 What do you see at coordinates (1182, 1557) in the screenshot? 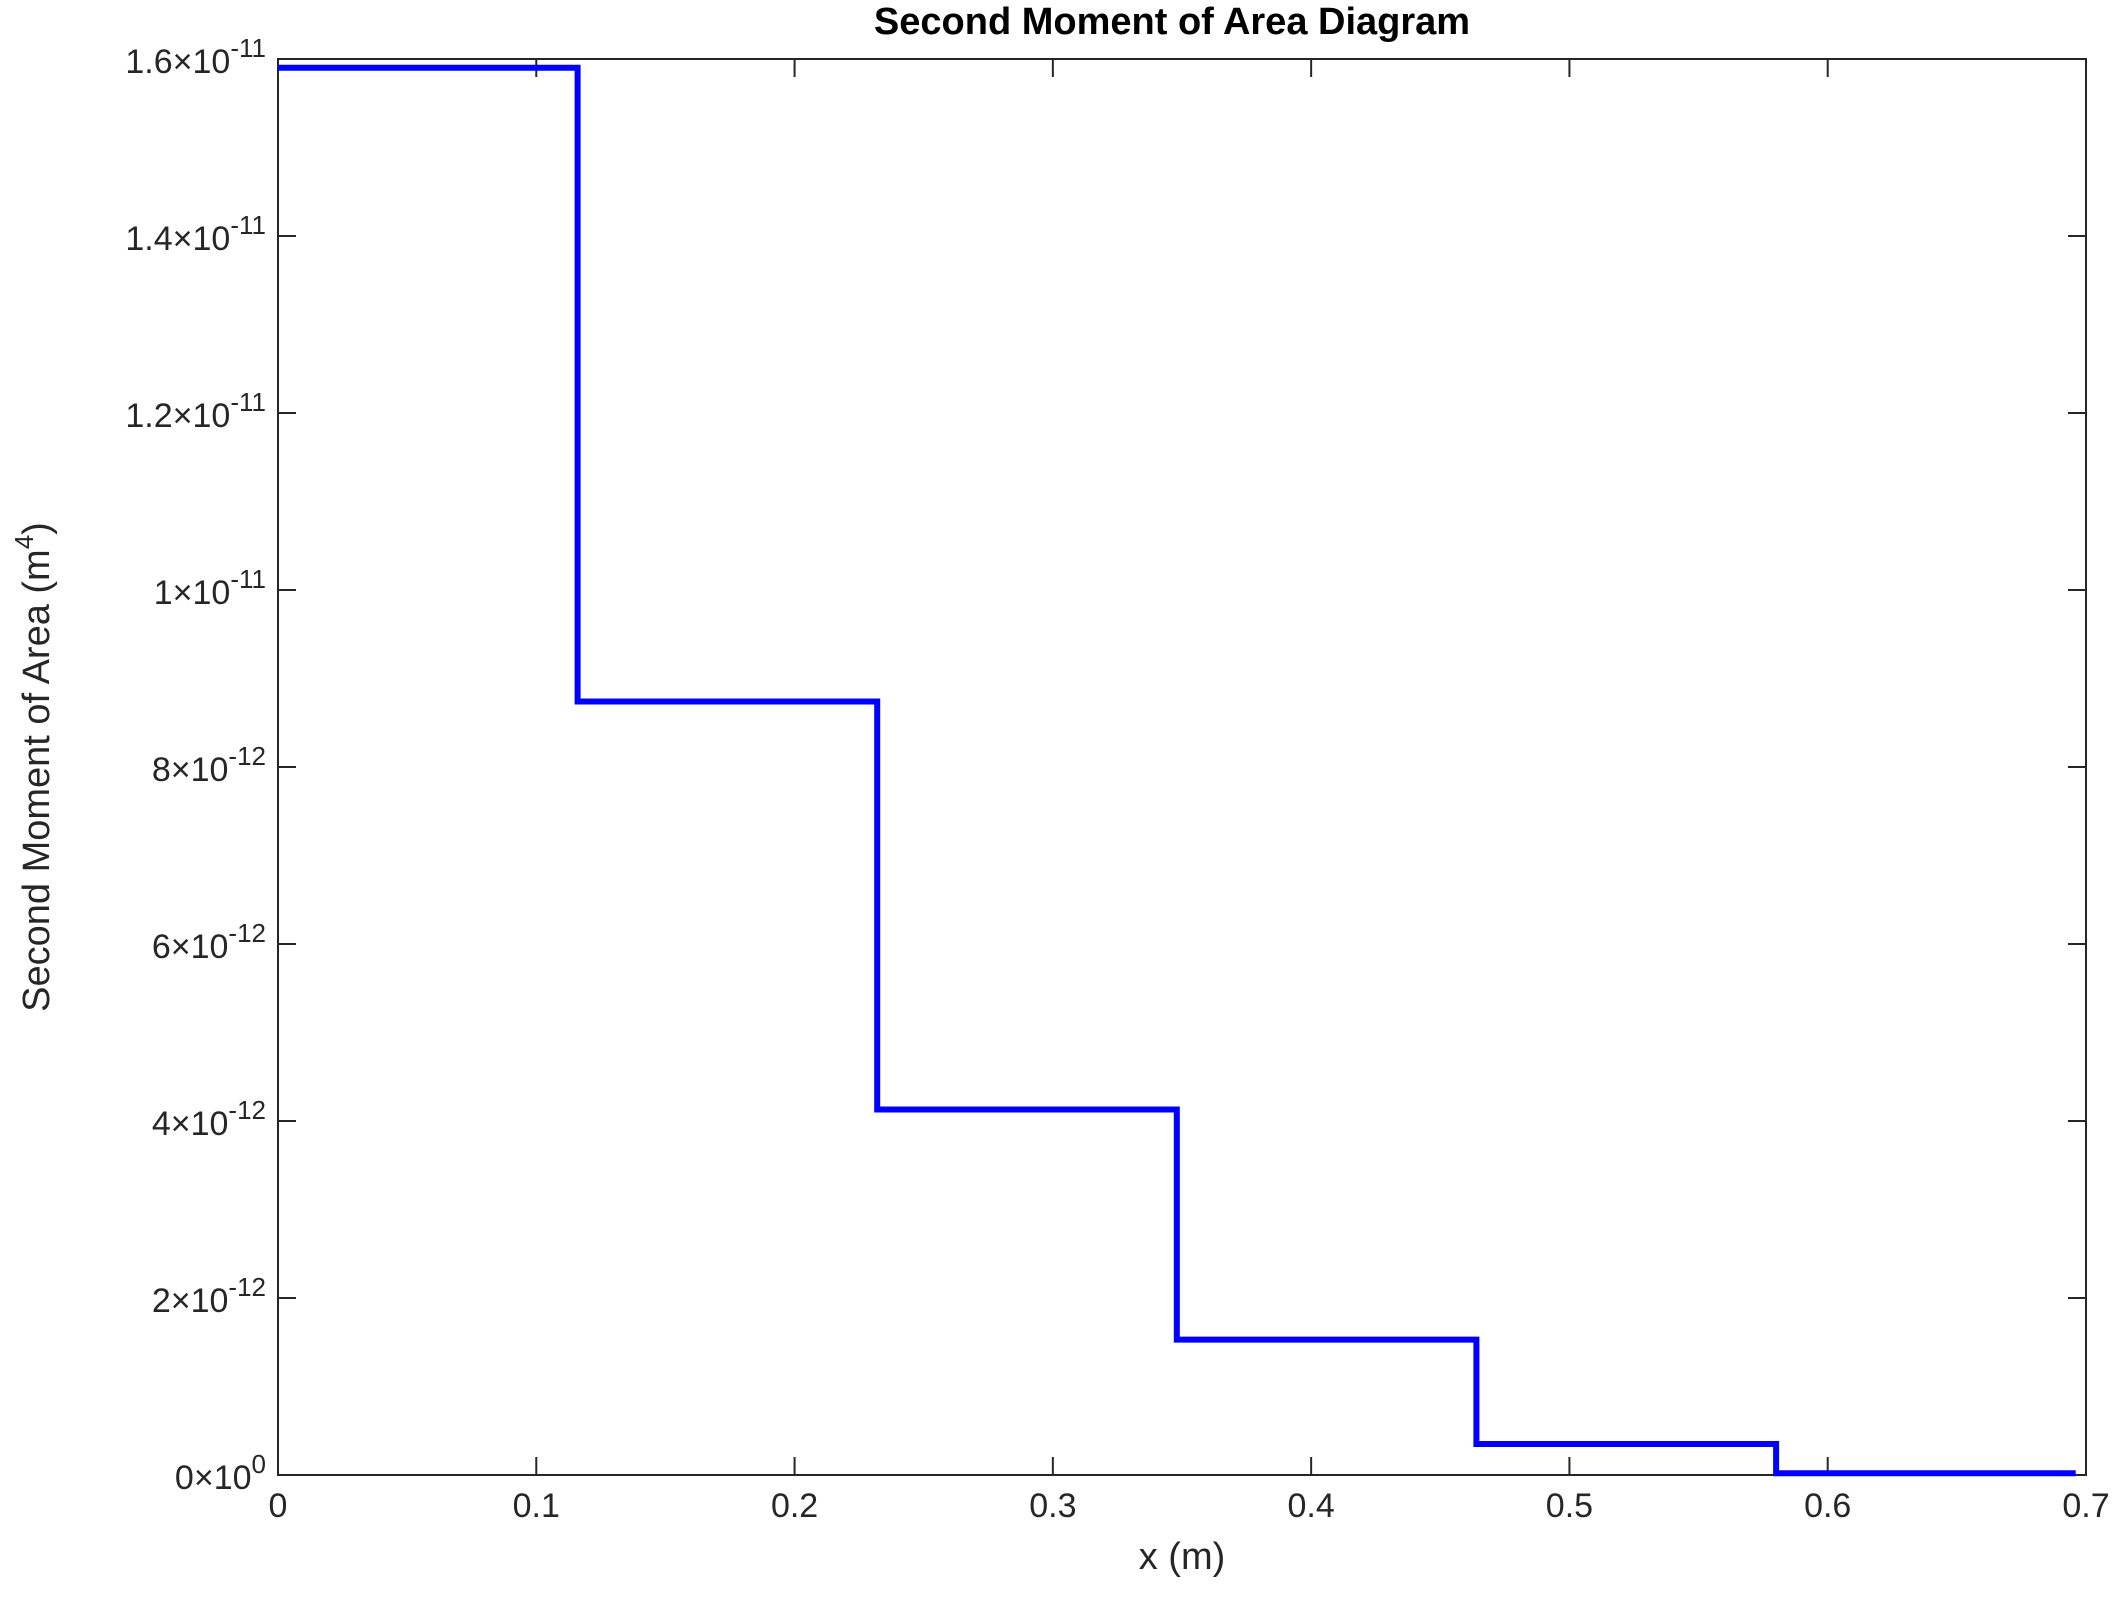
I see `x-axis-title: x (m)` at bounding box center [1182, 1557].